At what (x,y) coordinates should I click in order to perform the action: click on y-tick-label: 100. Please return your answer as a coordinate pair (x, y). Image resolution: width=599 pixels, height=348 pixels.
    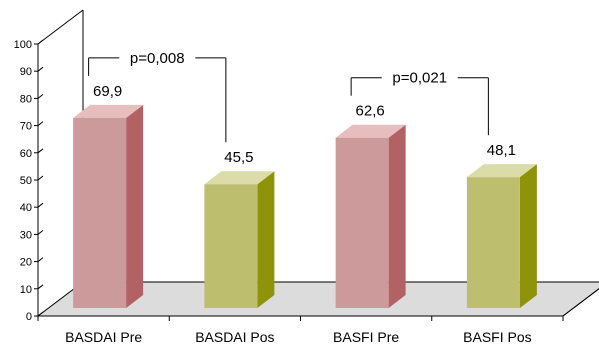
    Looking at the image, I should click on (23, 45).